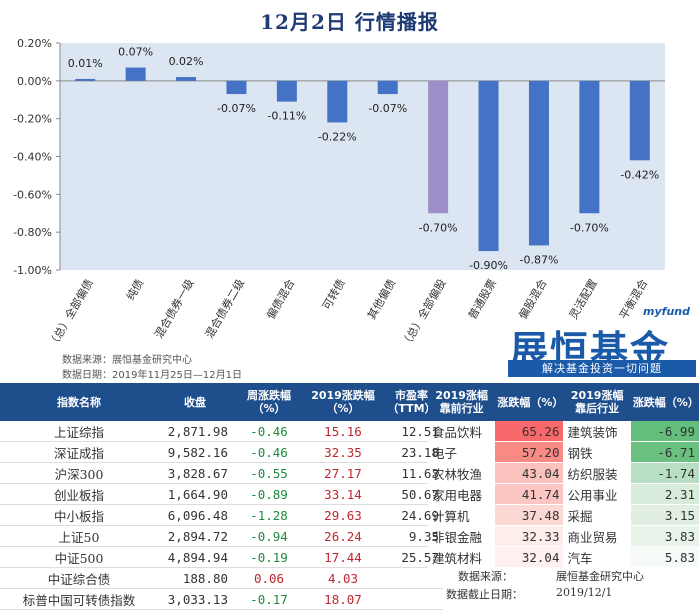 The width and height of the screenshot is (699, 610). I want to click on week-change-cell: 0.06, so click(269, 578).